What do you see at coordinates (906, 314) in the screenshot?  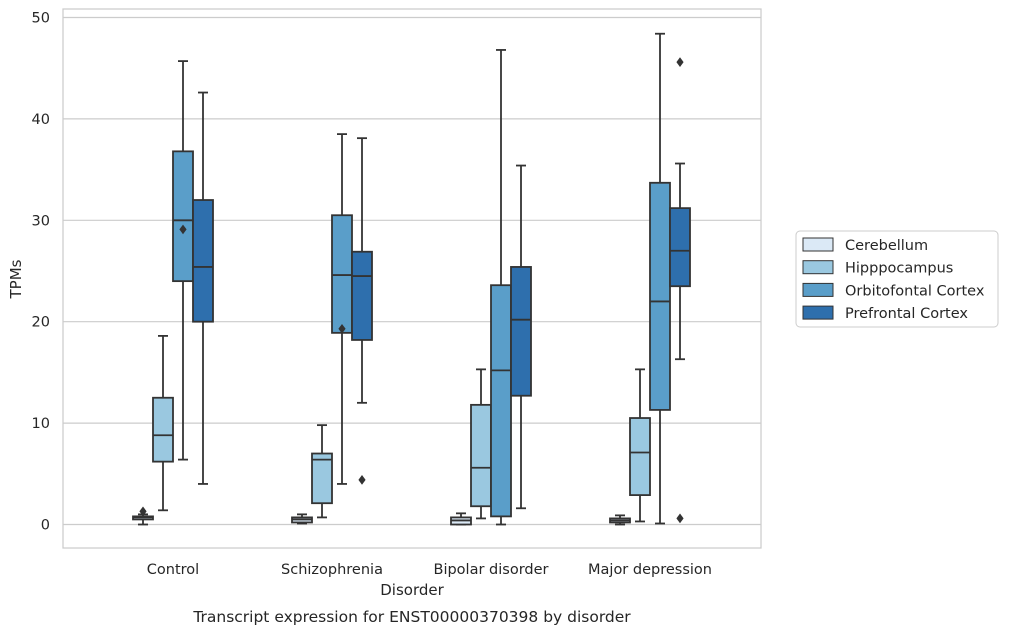 I see `legend-label: Prefrontal Cortex` at bounding box center [906, 314].